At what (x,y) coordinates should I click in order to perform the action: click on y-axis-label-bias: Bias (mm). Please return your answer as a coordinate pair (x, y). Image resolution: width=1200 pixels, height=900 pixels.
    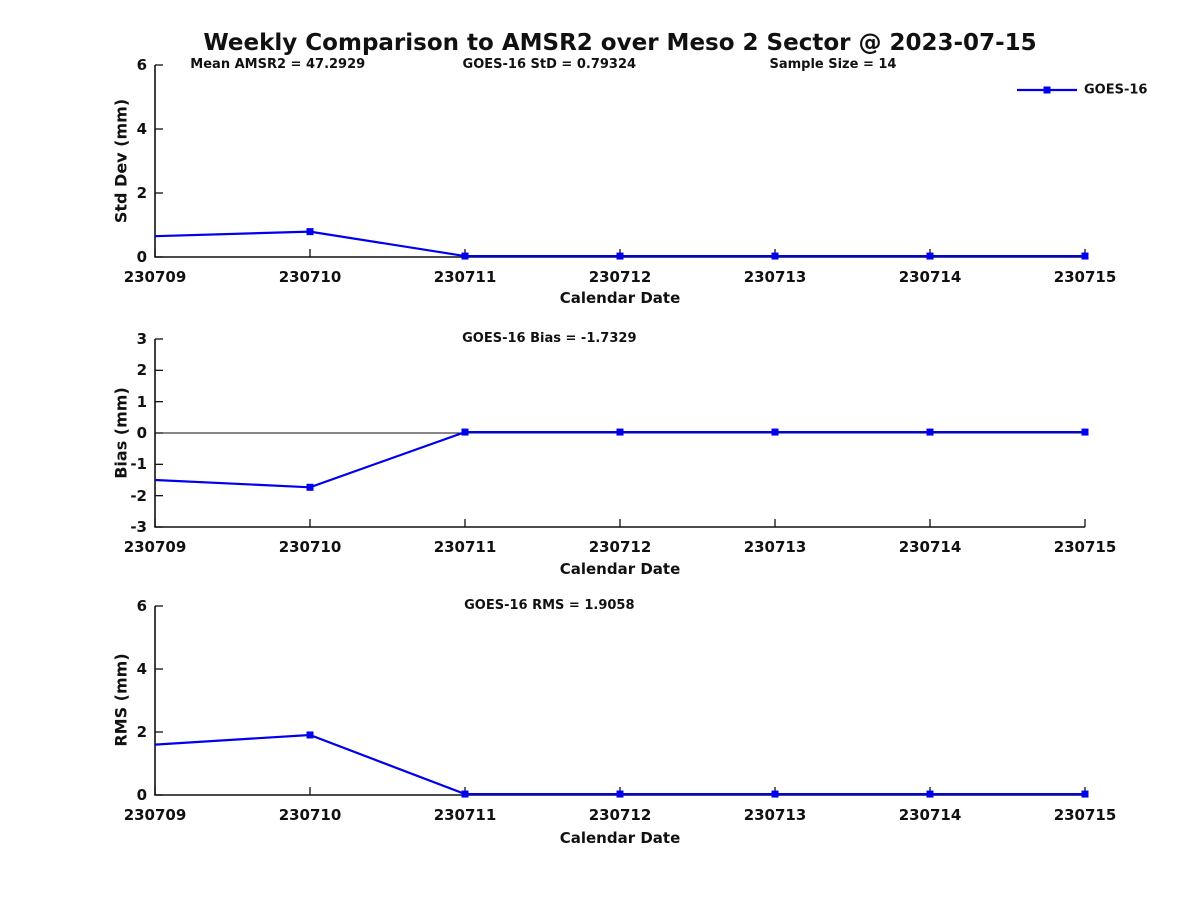
    Looking at the image, I should click on (121, 433).